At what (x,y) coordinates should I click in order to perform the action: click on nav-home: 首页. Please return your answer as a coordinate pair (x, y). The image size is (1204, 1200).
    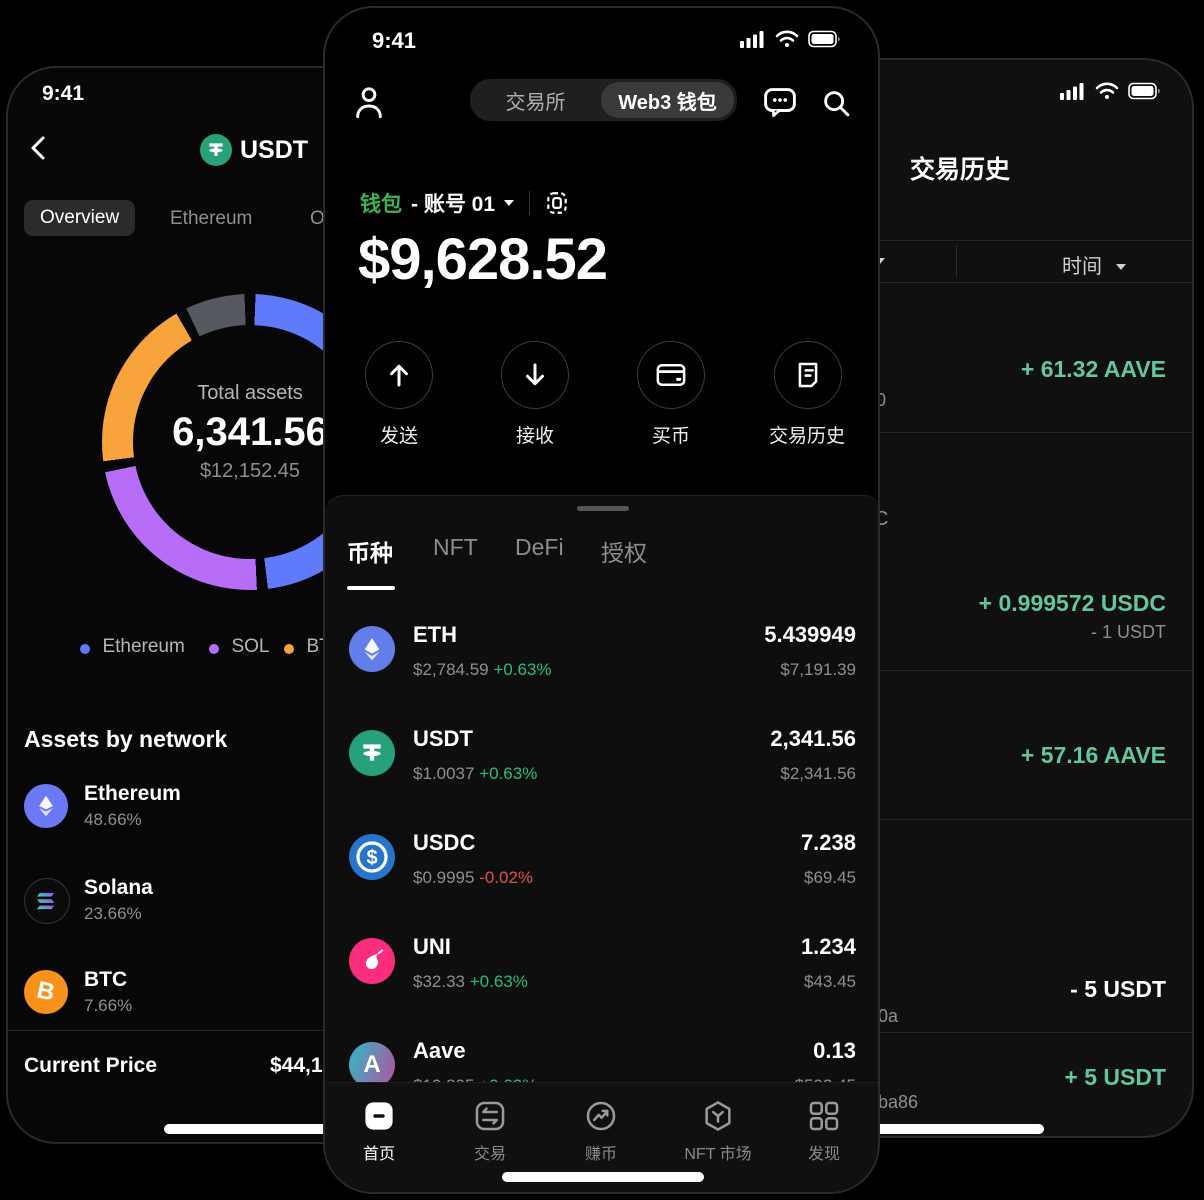
    Looking at the image, I should click on (379, 1131).